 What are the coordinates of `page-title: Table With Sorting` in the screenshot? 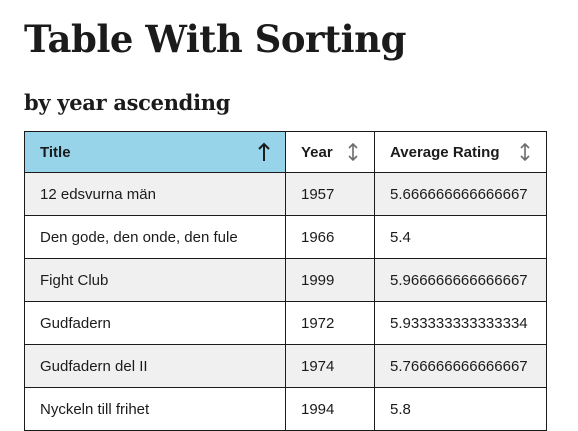 It's located at (215, 39).